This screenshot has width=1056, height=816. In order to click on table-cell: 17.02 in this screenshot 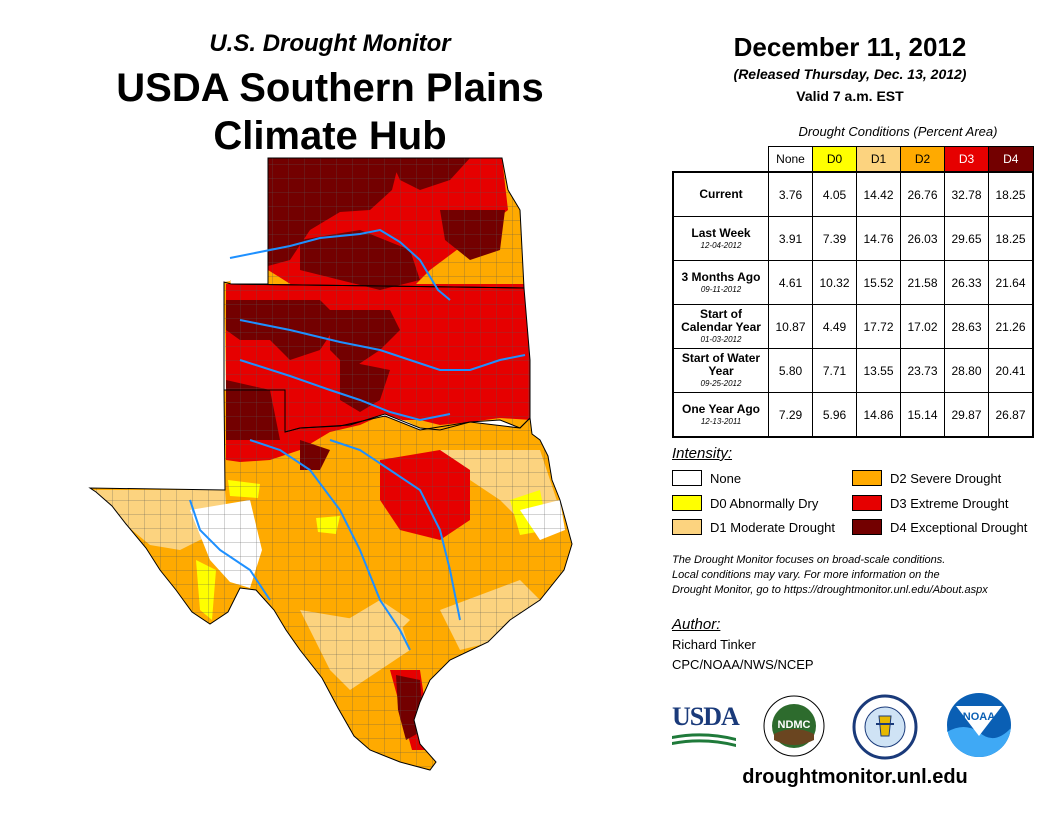, I will do `click(922, 326)`.